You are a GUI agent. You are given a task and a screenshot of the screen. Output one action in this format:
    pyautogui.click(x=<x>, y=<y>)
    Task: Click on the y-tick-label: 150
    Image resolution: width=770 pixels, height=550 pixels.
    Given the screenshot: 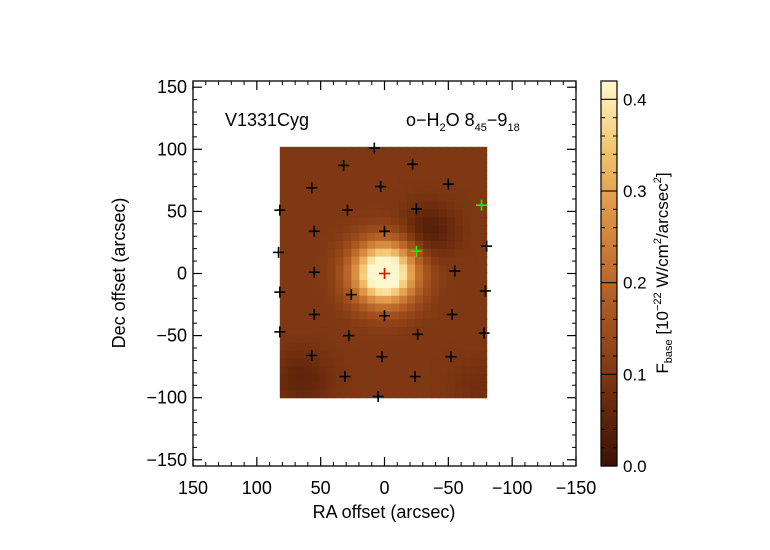 What is the action you would take?
    pyautogui.click(x=172, y=87)
    